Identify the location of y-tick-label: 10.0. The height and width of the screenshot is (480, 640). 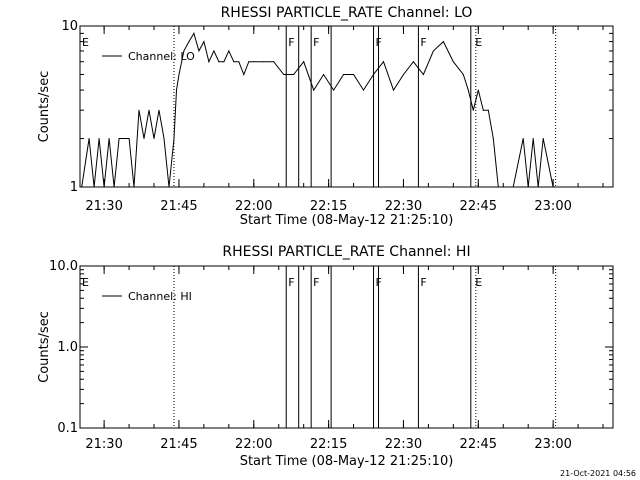
(63, 266).